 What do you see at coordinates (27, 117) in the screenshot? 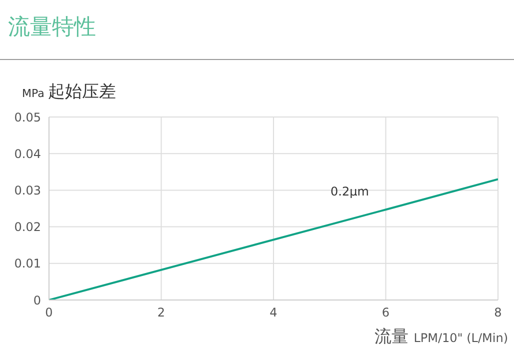
I see `y-tick-label: 0.05` at bounding box center [27, 117].